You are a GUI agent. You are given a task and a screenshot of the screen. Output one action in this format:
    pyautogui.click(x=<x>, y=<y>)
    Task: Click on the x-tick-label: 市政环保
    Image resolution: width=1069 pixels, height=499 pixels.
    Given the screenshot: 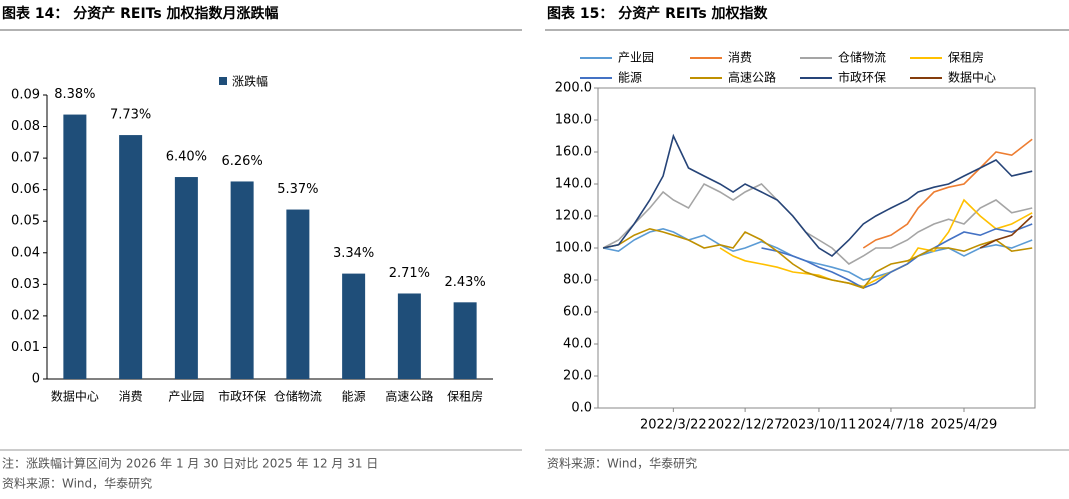 What is the action you would take?
    pyautogui.click(x=242, y=396)
    